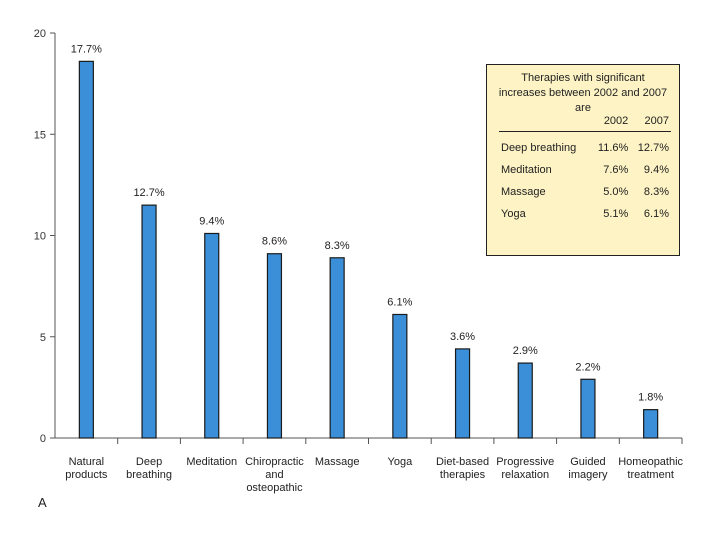 This screenshot has height=540, width=720. I want to click on panel-letter: A, so click(42, 502).